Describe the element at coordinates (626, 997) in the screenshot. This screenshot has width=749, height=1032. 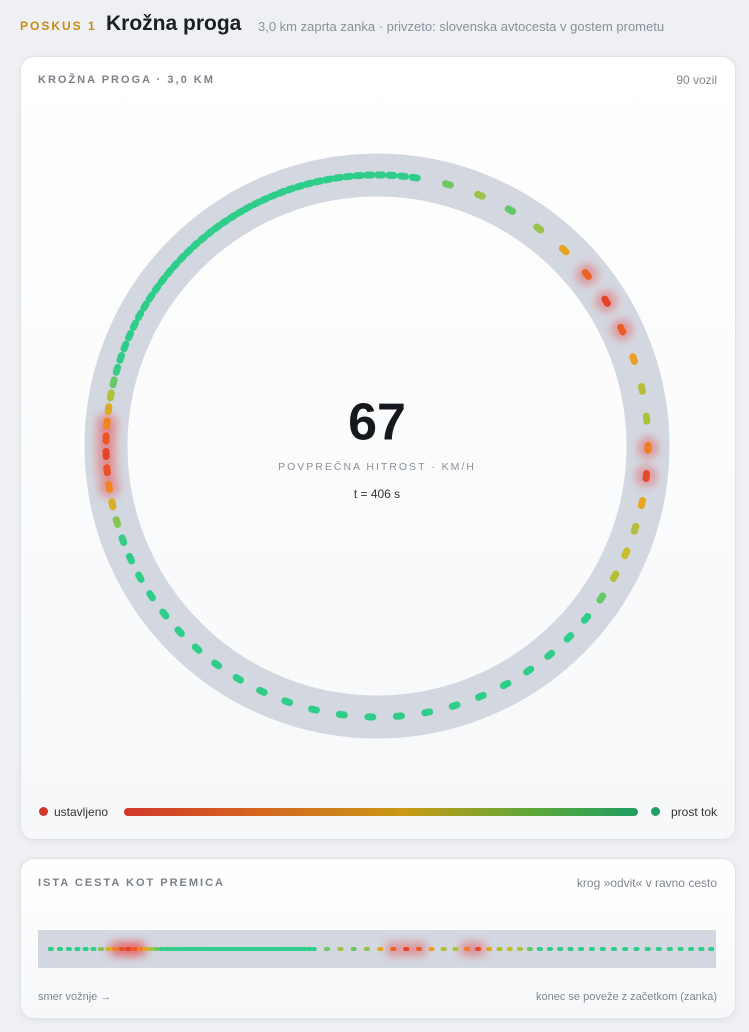
I see `strip-footer-right: konec se poveže z začetkom (zanka)` at that location.